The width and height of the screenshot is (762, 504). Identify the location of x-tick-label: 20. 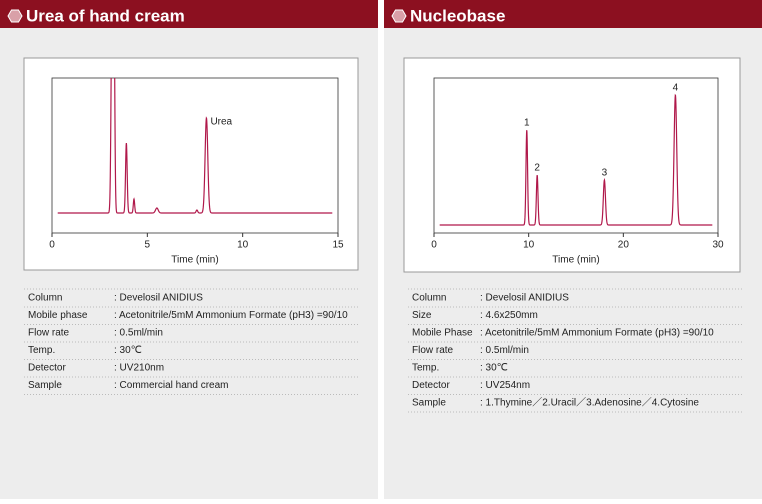
(624, 245).